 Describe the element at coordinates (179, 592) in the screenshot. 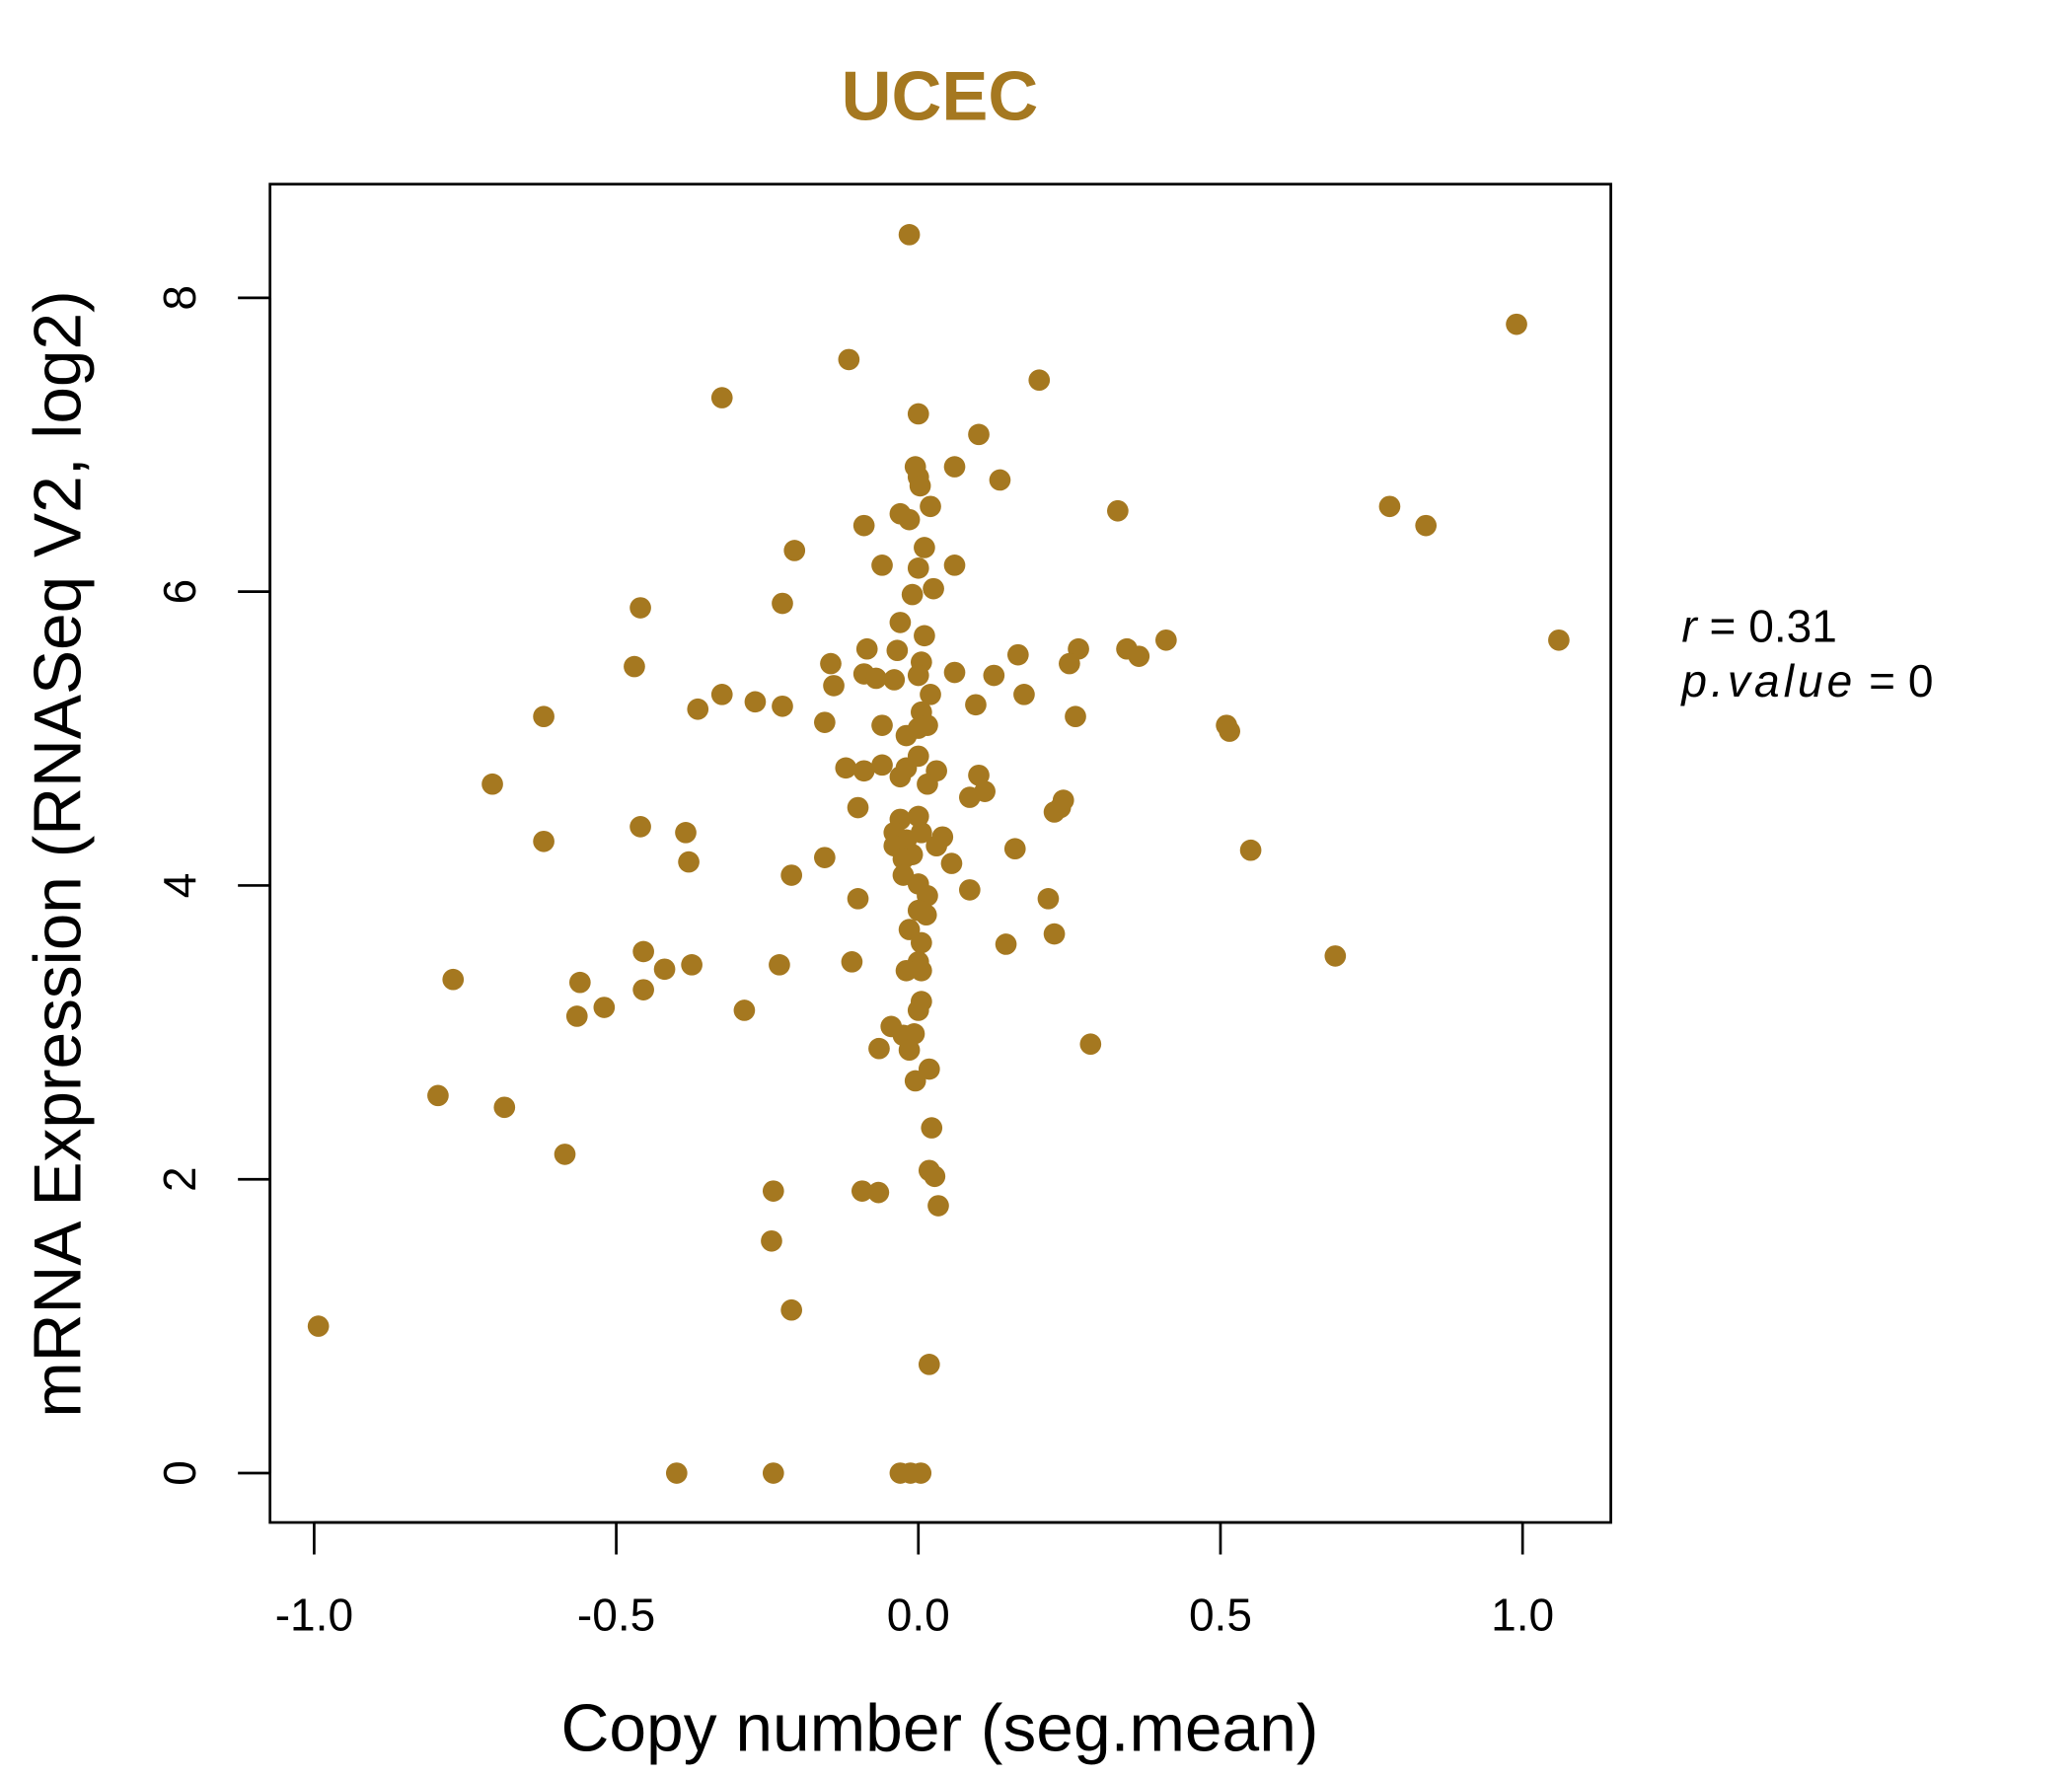

I see `y-tick-label: 6` at that location.